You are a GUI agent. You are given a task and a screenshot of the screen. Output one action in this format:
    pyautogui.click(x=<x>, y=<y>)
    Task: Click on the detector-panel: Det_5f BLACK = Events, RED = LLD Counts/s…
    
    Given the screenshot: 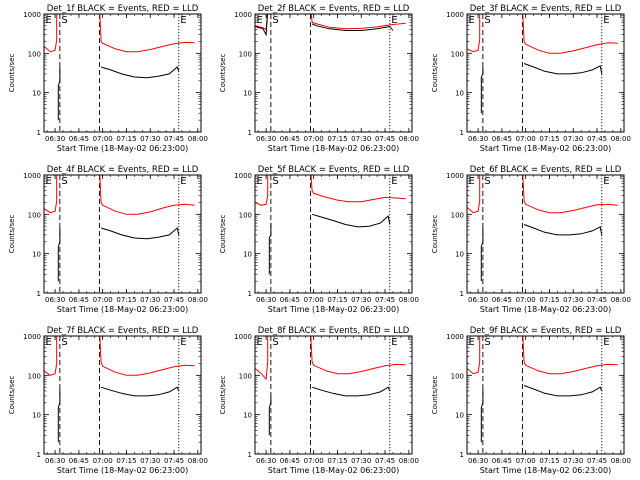 What is the action you would take?
    pyautogui.click(x=319, y=239)
    